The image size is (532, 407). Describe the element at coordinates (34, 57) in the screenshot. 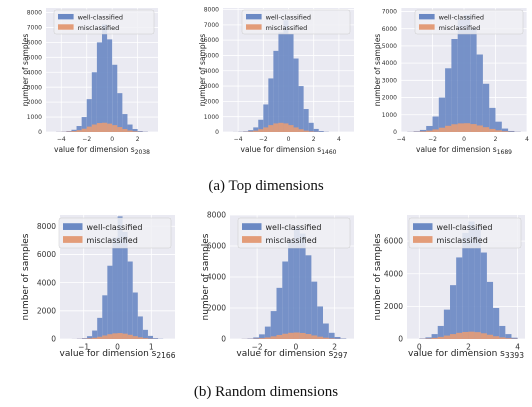

I see `y-tick-label: 5000` at that location.